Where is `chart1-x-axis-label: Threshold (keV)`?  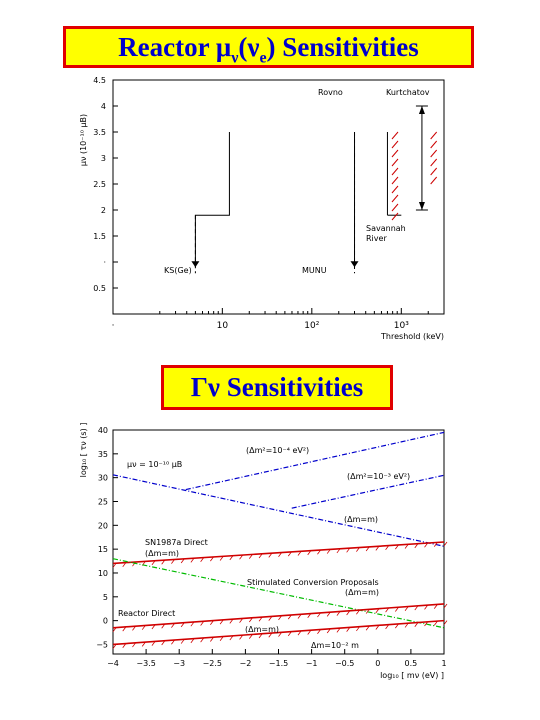 chart1-x-axis-label: Threshold (keV) is located at coordinates (412, 336).